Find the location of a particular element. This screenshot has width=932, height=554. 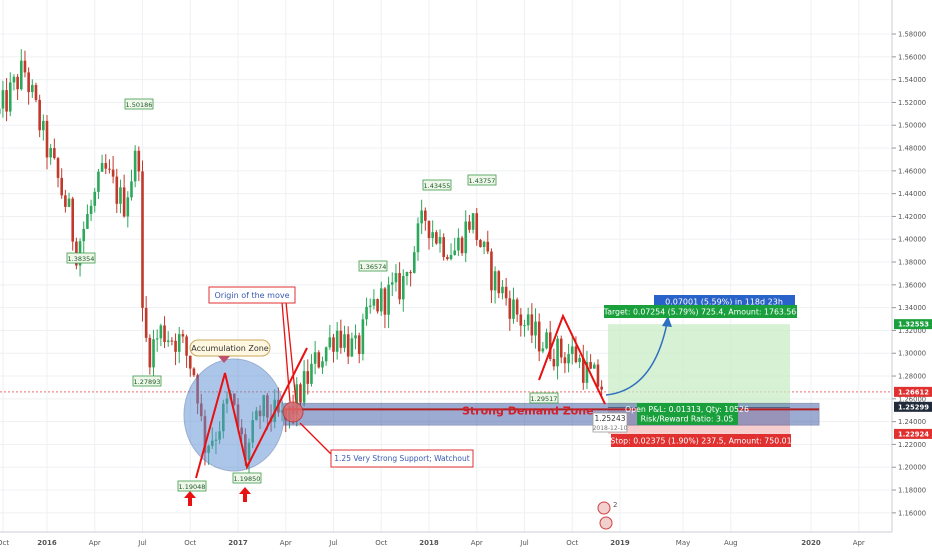

y-tick-label-2: 1.54000 is located at coordinates (912, 80).